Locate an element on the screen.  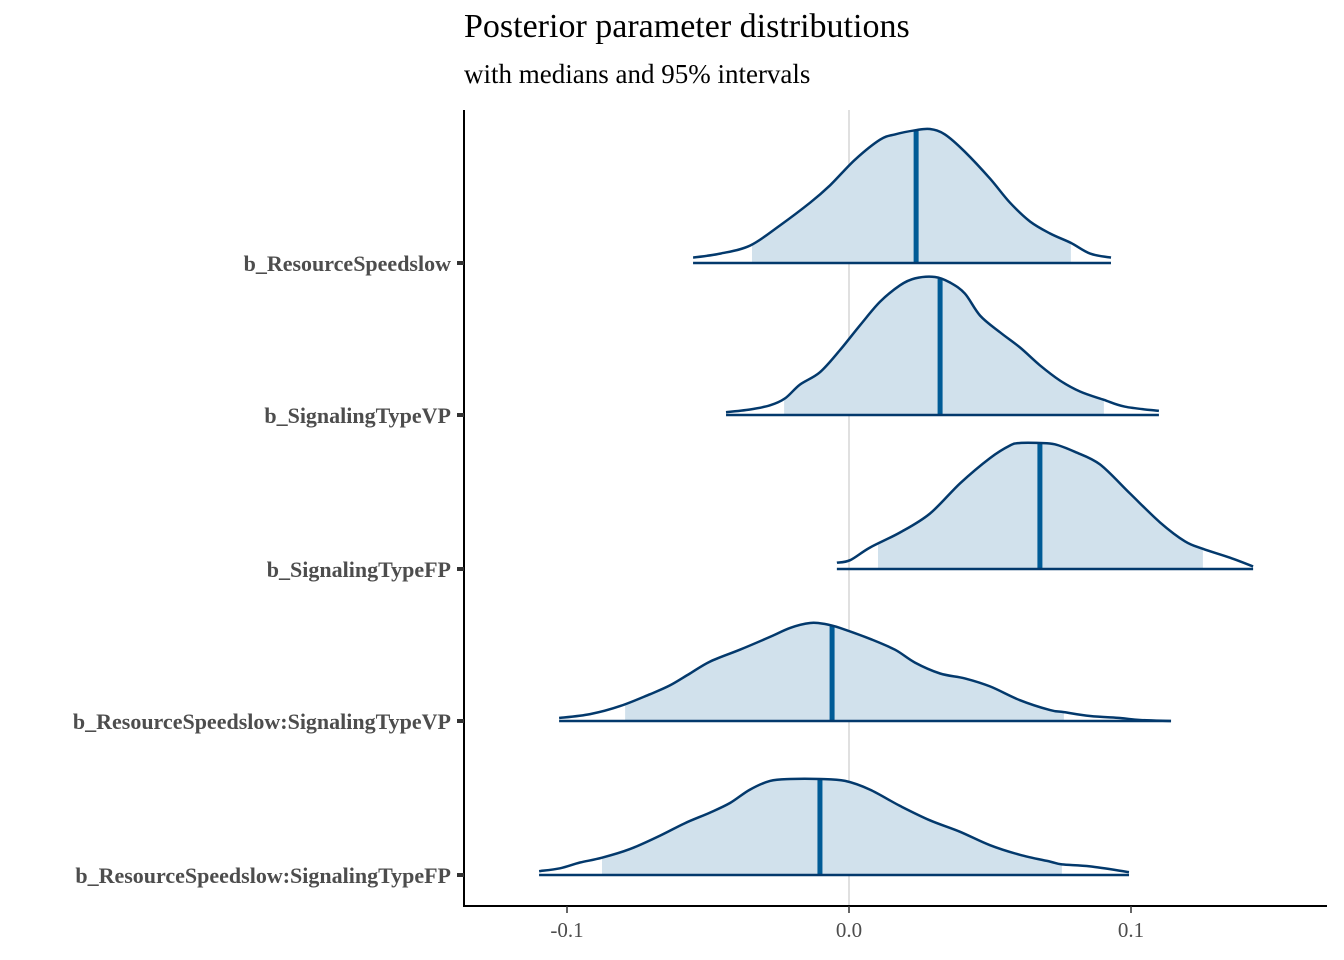
ridge-b-resourcespeedslow is located at coordinates (902, 196).